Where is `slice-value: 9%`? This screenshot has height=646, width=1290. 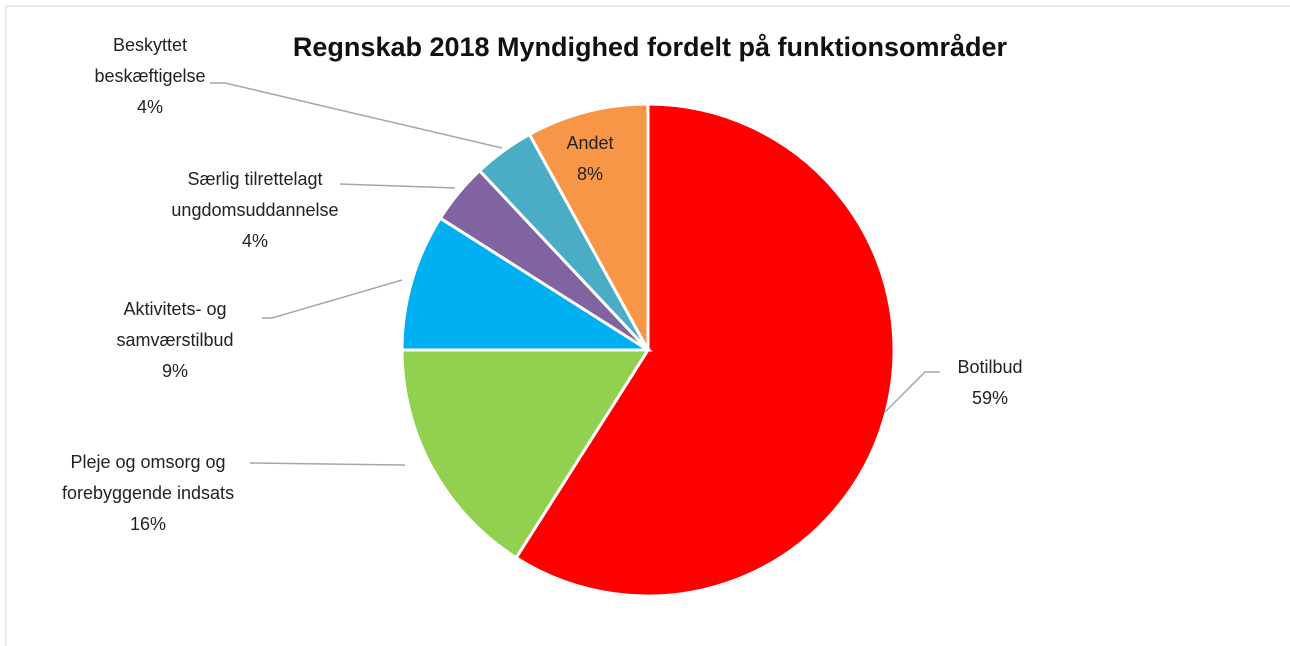
slice-value: 9% is located at coordinates (174, 371).